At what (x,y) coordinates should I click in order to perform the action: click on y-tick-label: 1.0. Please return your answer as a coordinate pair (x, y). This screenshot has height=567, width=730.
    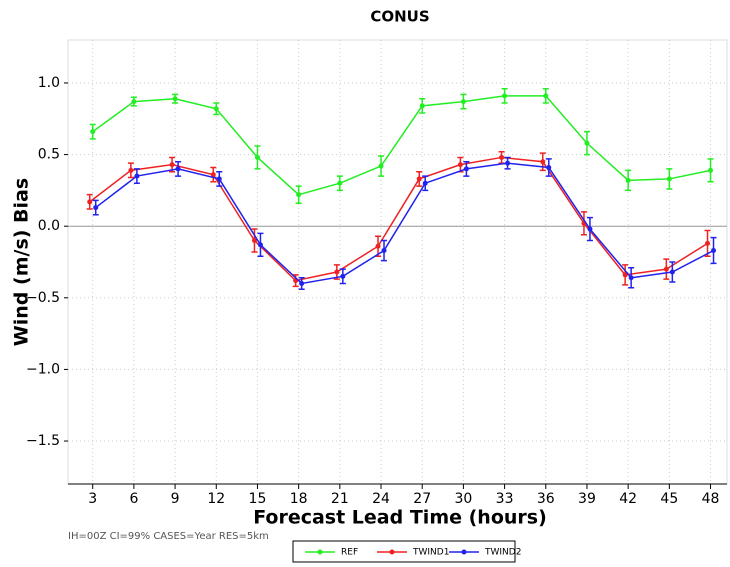
    Looking at the image, I should click on (49, 83).